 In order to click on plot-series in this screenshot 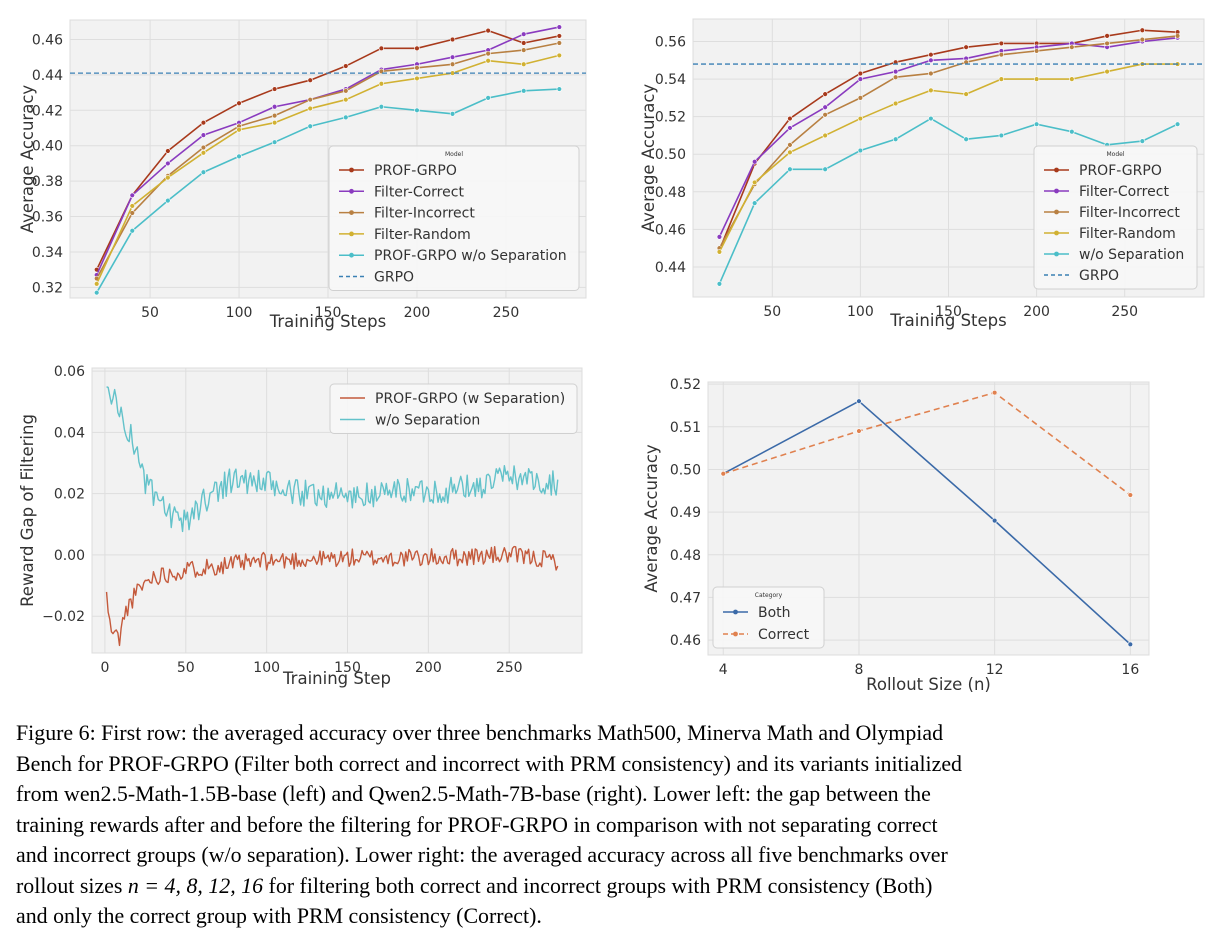, I will do `click(332, 516)`.